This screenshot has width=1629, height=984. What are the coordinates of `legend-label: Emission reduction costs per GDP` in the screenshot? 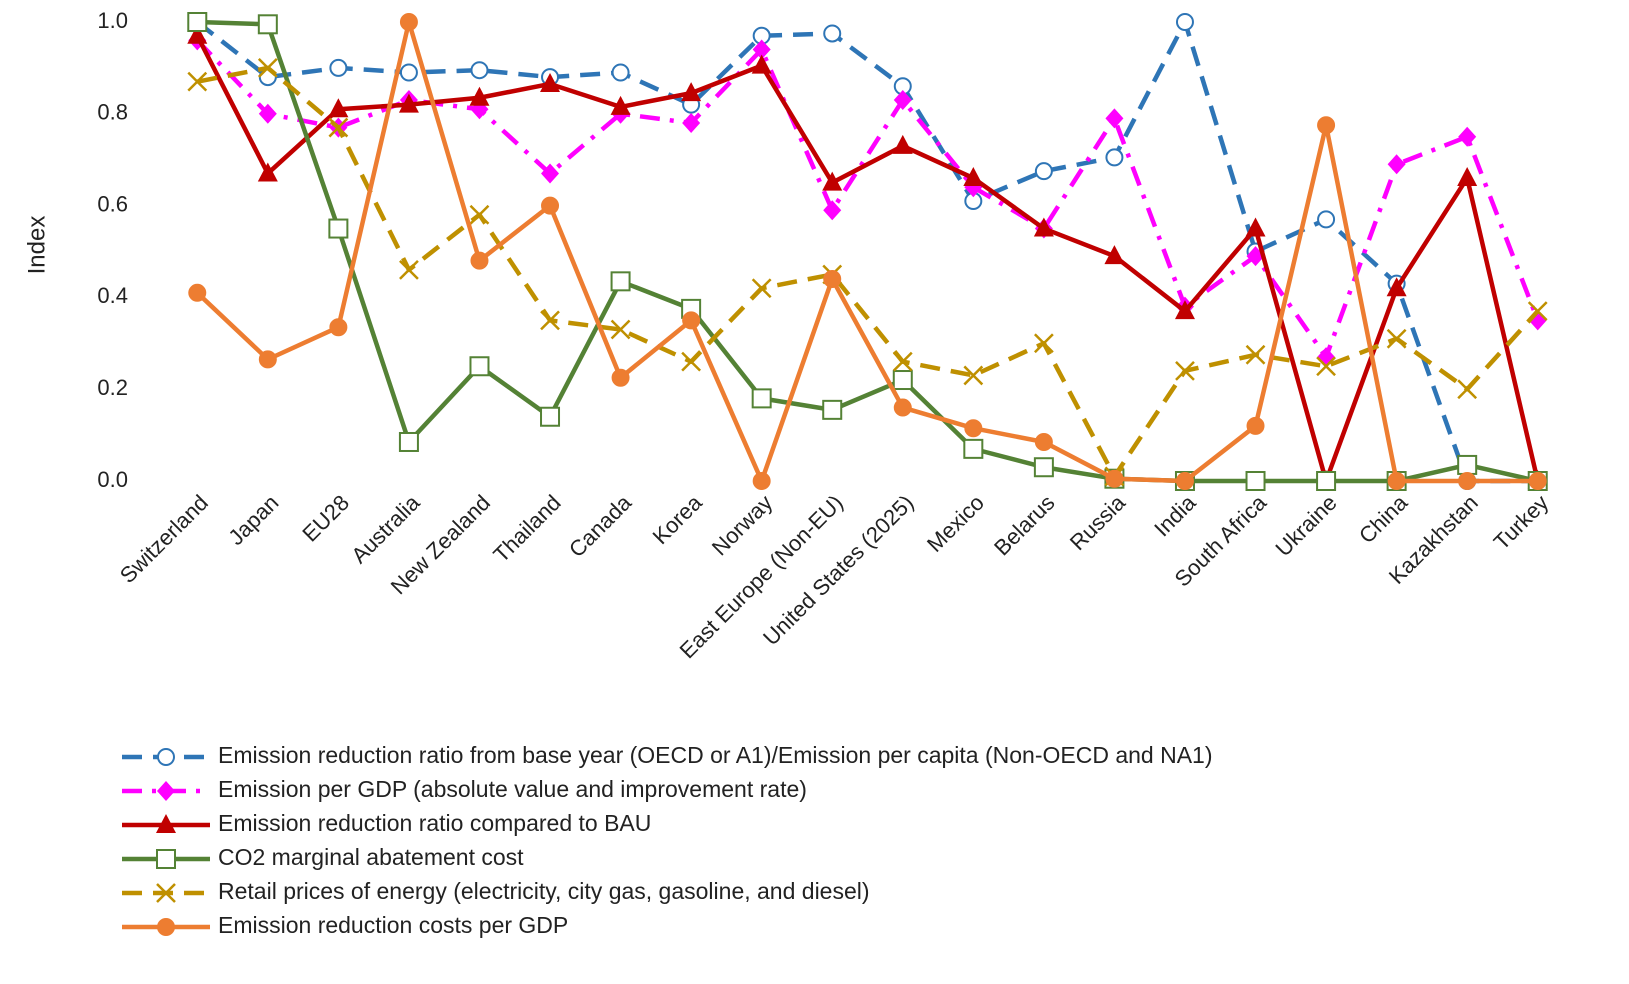 It's located at (393, 925).